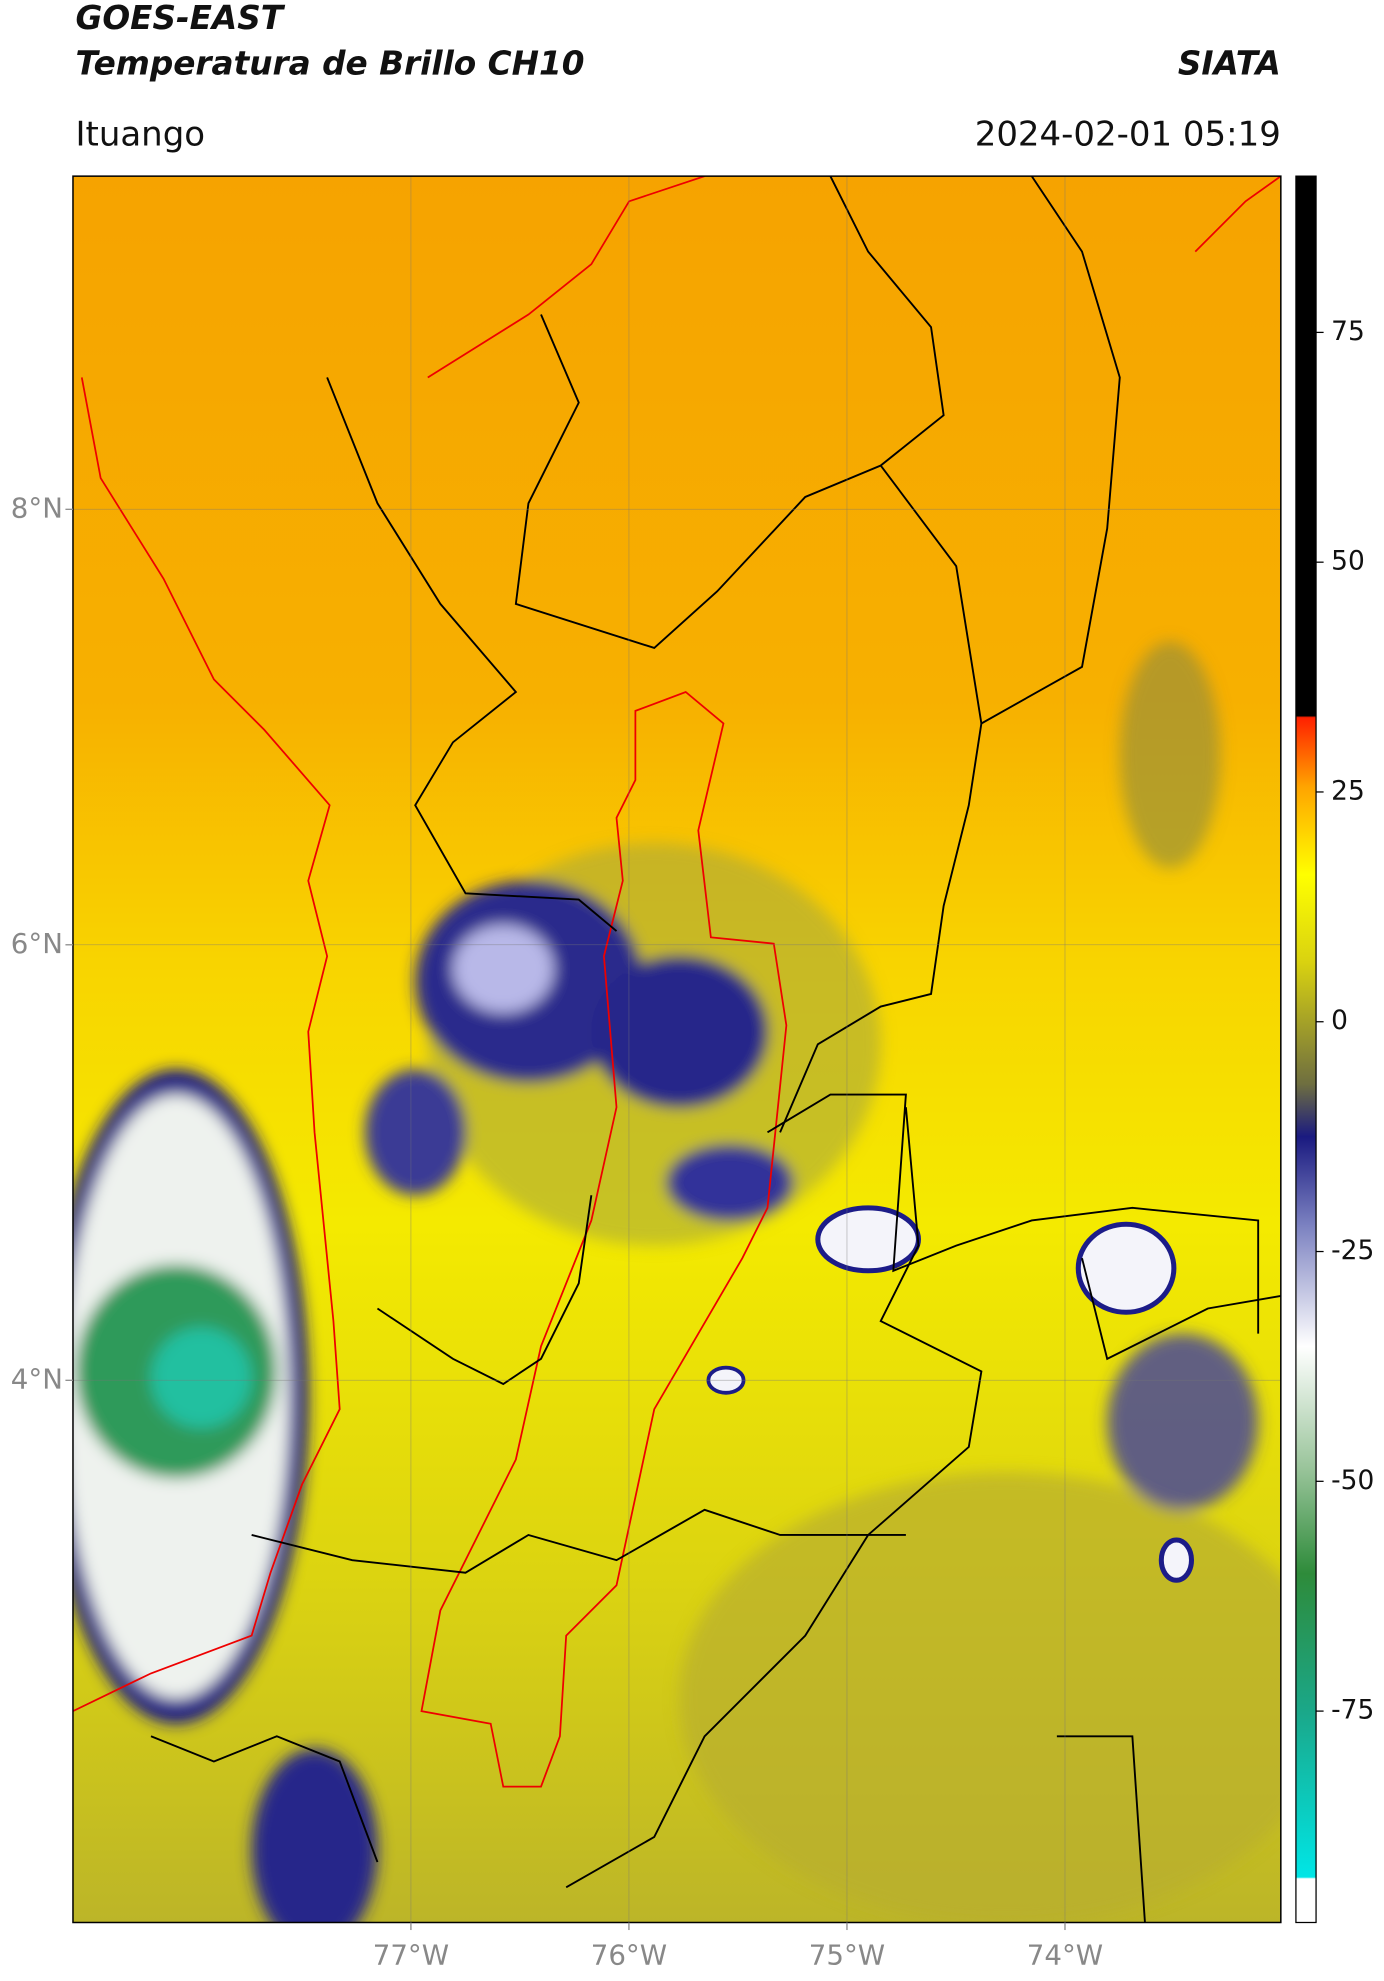  What do you see at coordinates (329, 63) in the screenshot?
I see `subtitle: Temperatura de Brillo CH10` at bounding box center [329, 63].